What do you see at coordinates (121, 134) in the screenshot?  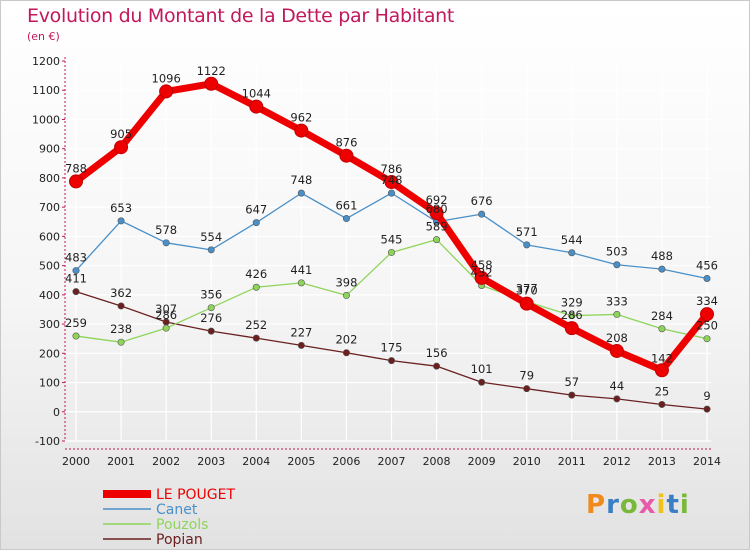 I see `data-label: 905` at bounding box center [121, 134].